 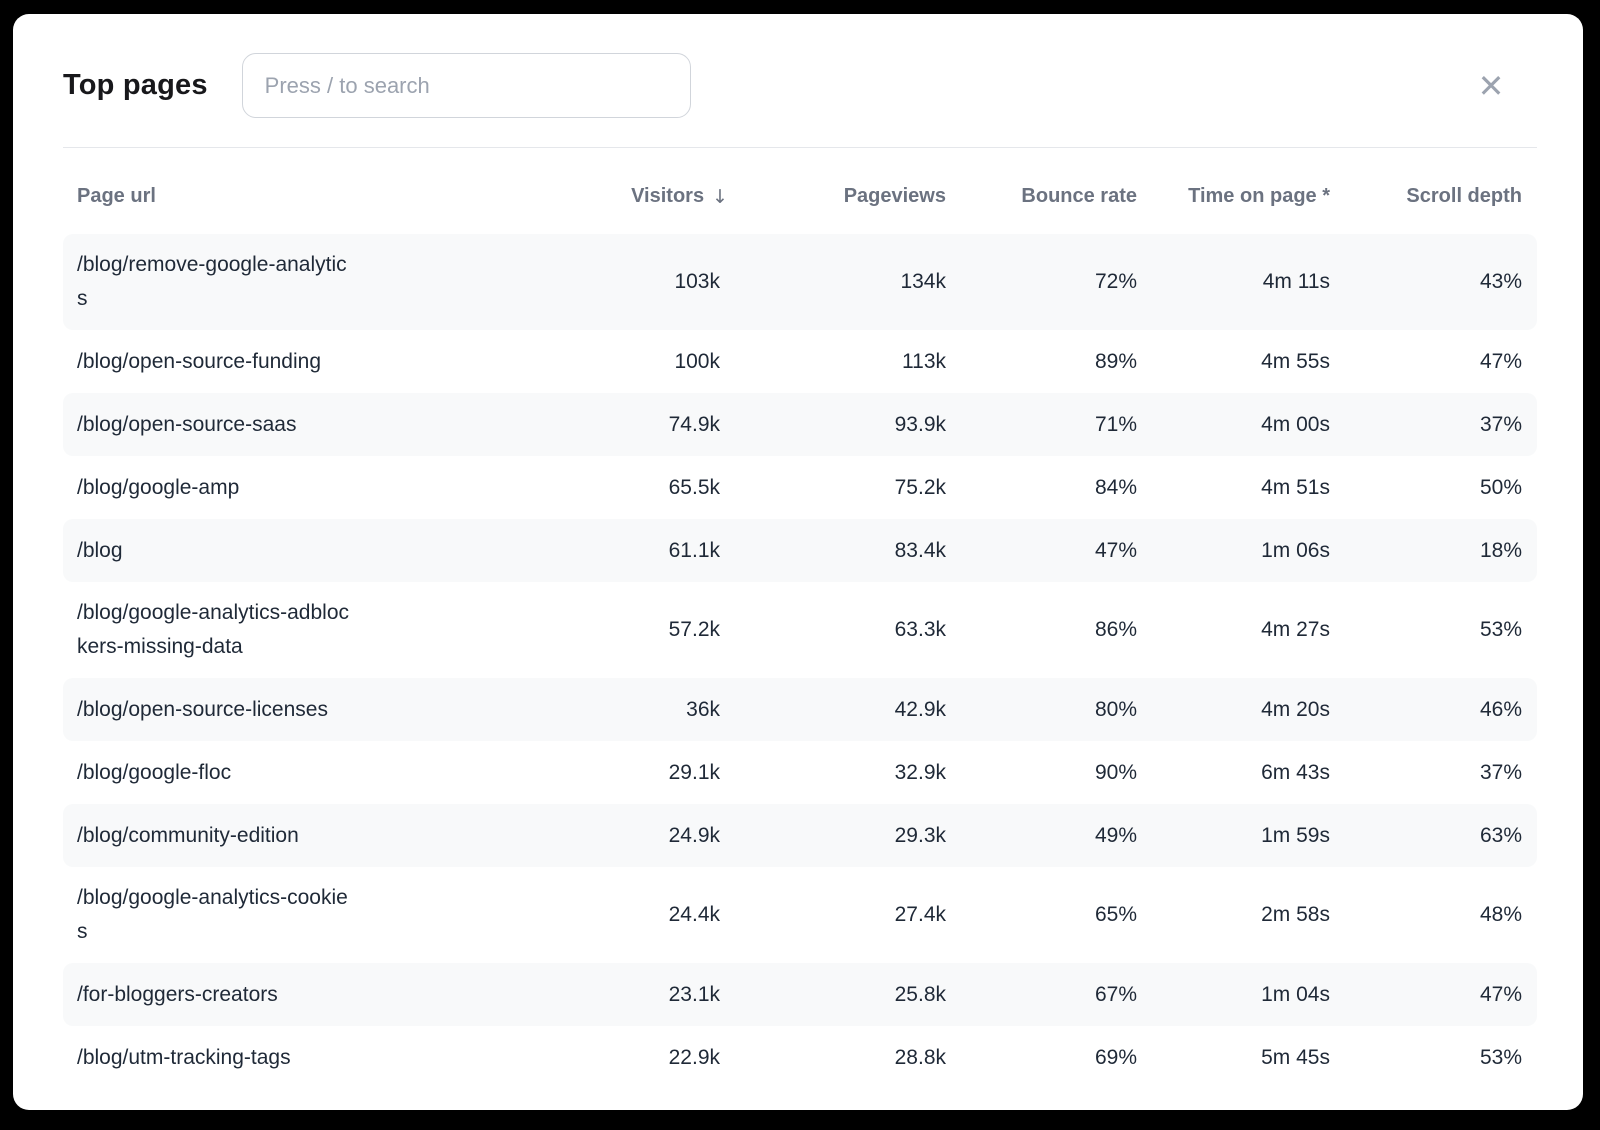 I want to click on bounce-rate-cell: 90%, so click(x=1115, y=772).